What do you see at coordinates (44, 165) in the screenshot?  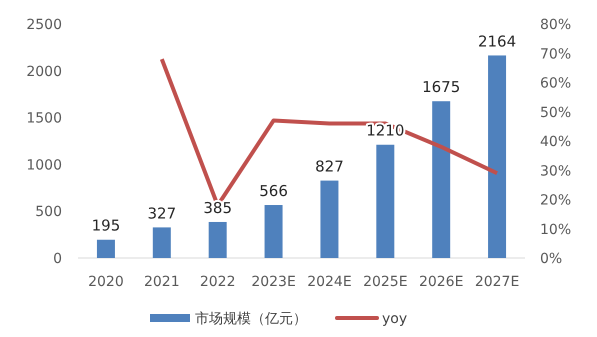 I see `y-tick-label: 1000` at bounding box center [44, 165].